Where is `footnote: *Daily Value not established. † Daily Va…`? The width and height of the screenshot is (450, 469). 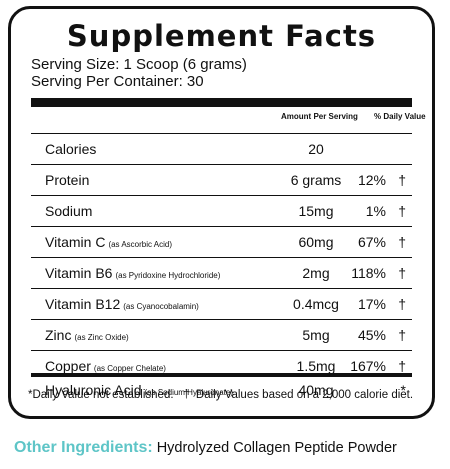
footnote: *Daily Value not established. † Daily Va… is located at coordinates (221, 395).